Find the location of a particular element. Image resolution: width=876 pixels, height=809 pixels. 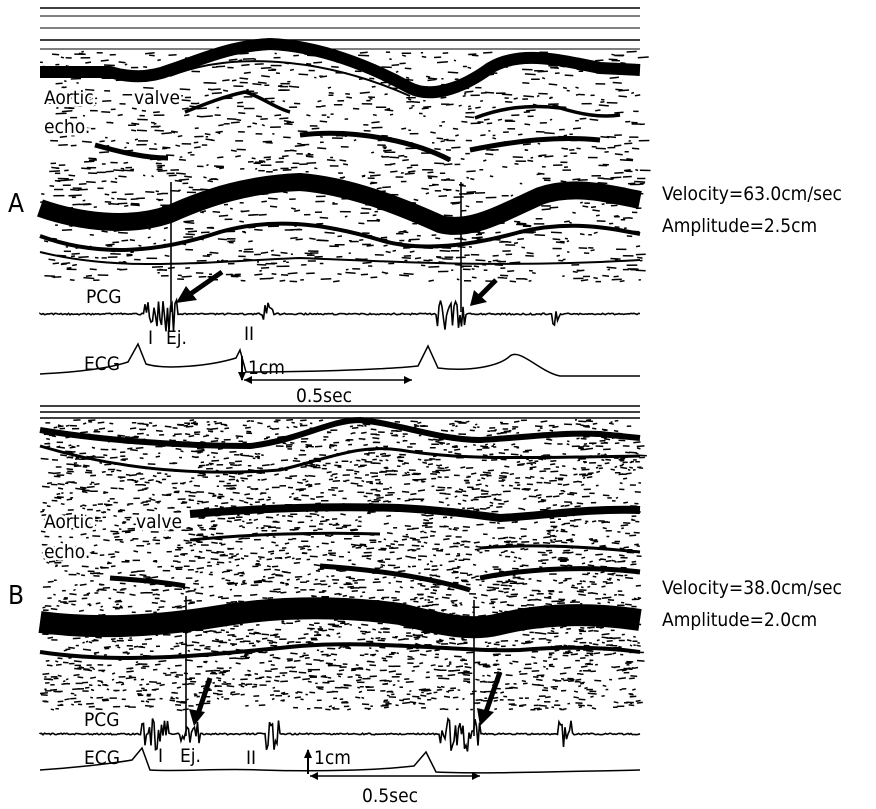

scale-amplitude-b: 1cm is located at coordinates (332, 758).